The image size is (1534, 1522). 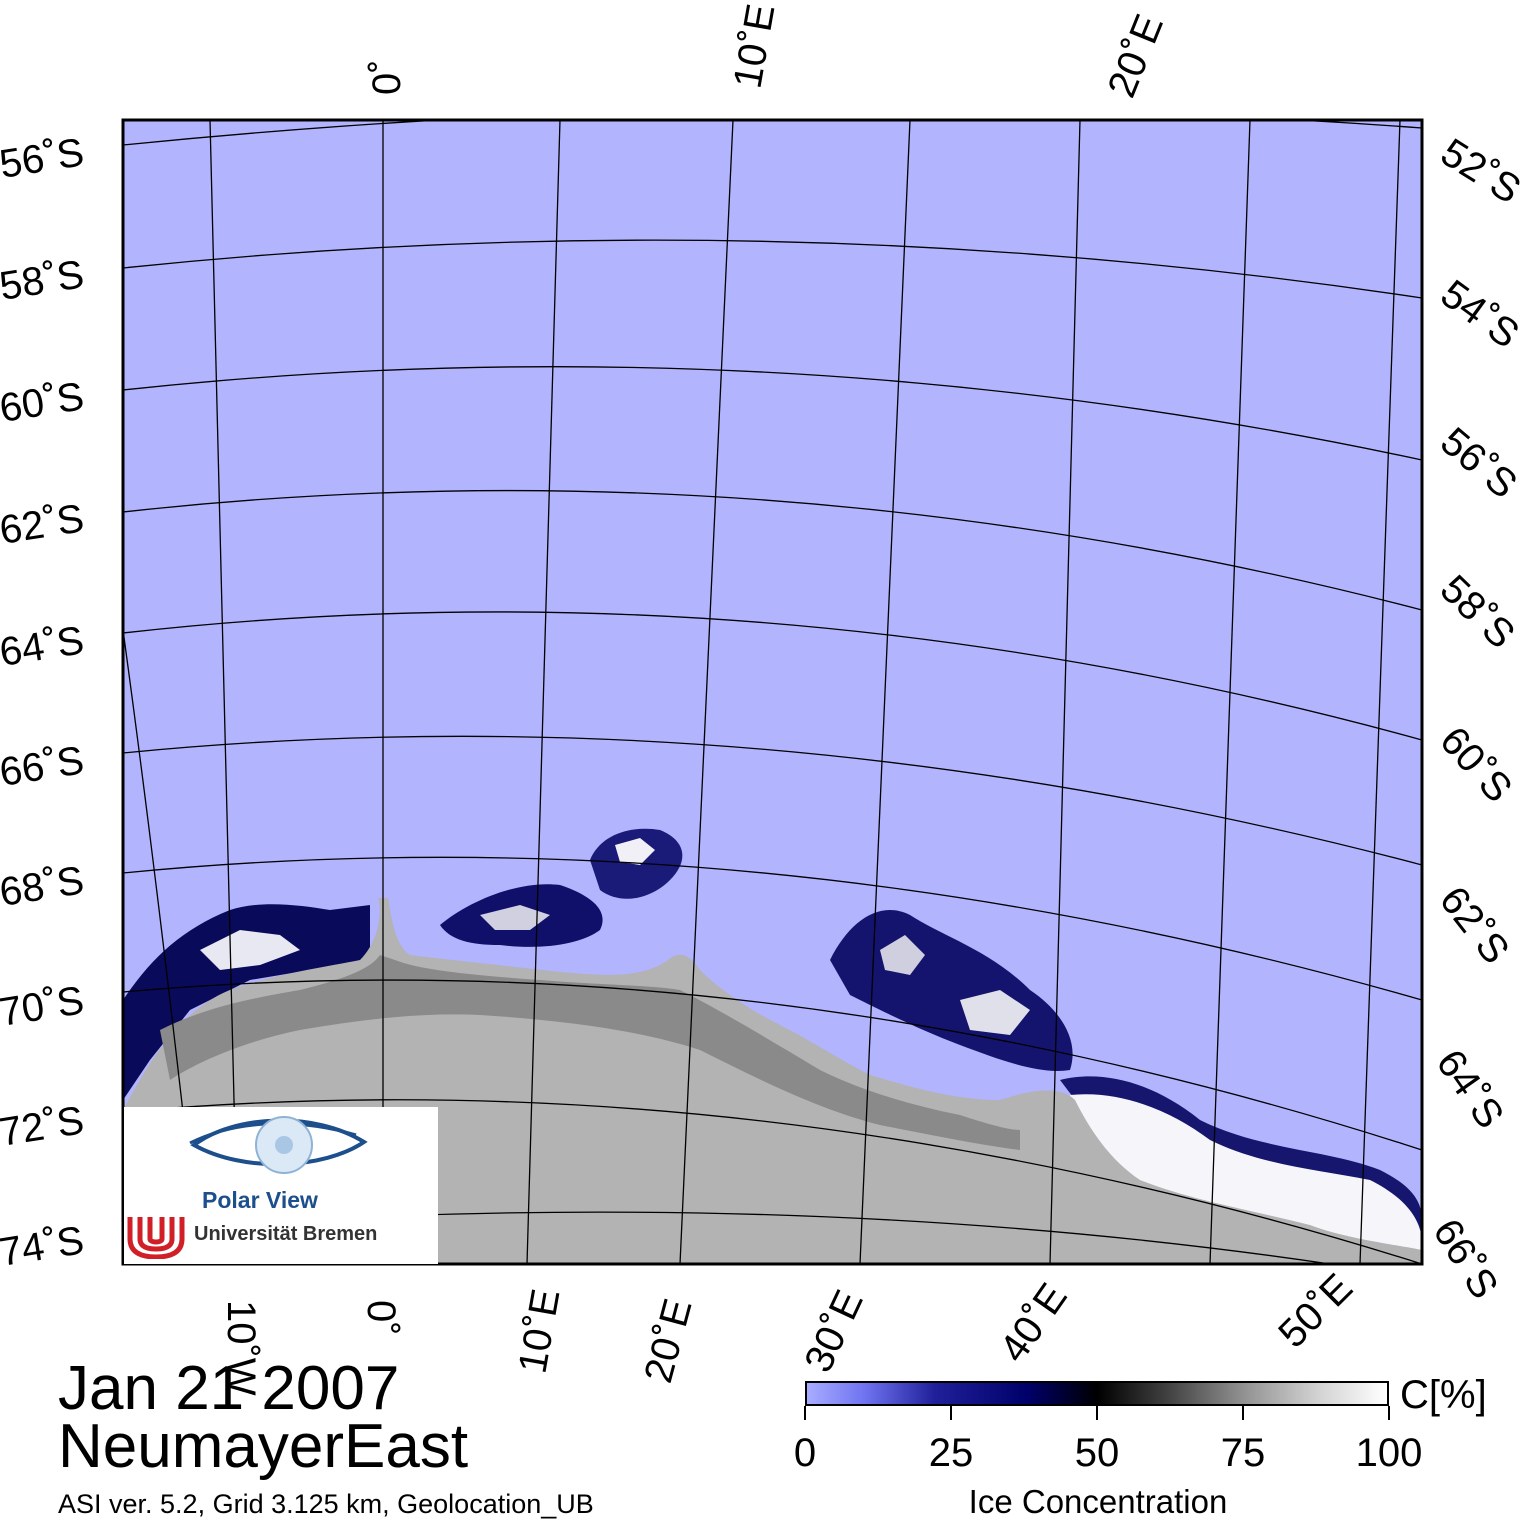 I want to click on colorbar-unit: C[%], so click(x=1443, y=1395).